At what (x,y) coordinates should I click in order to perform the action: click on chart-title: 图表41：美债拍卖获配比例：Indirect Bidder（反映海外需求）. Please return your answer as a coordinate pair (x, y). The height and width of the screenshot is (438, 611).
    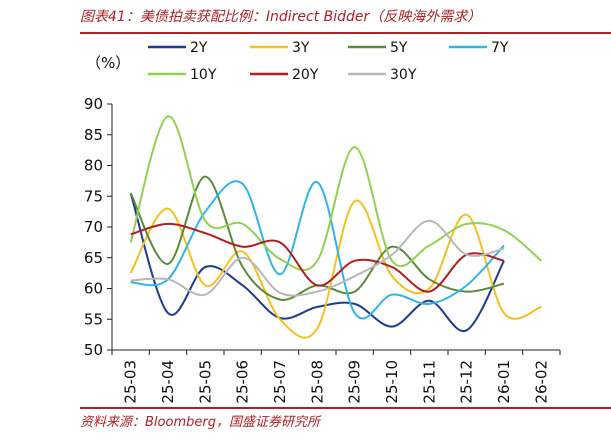
    Looking at the image, I should click on (281, 17).